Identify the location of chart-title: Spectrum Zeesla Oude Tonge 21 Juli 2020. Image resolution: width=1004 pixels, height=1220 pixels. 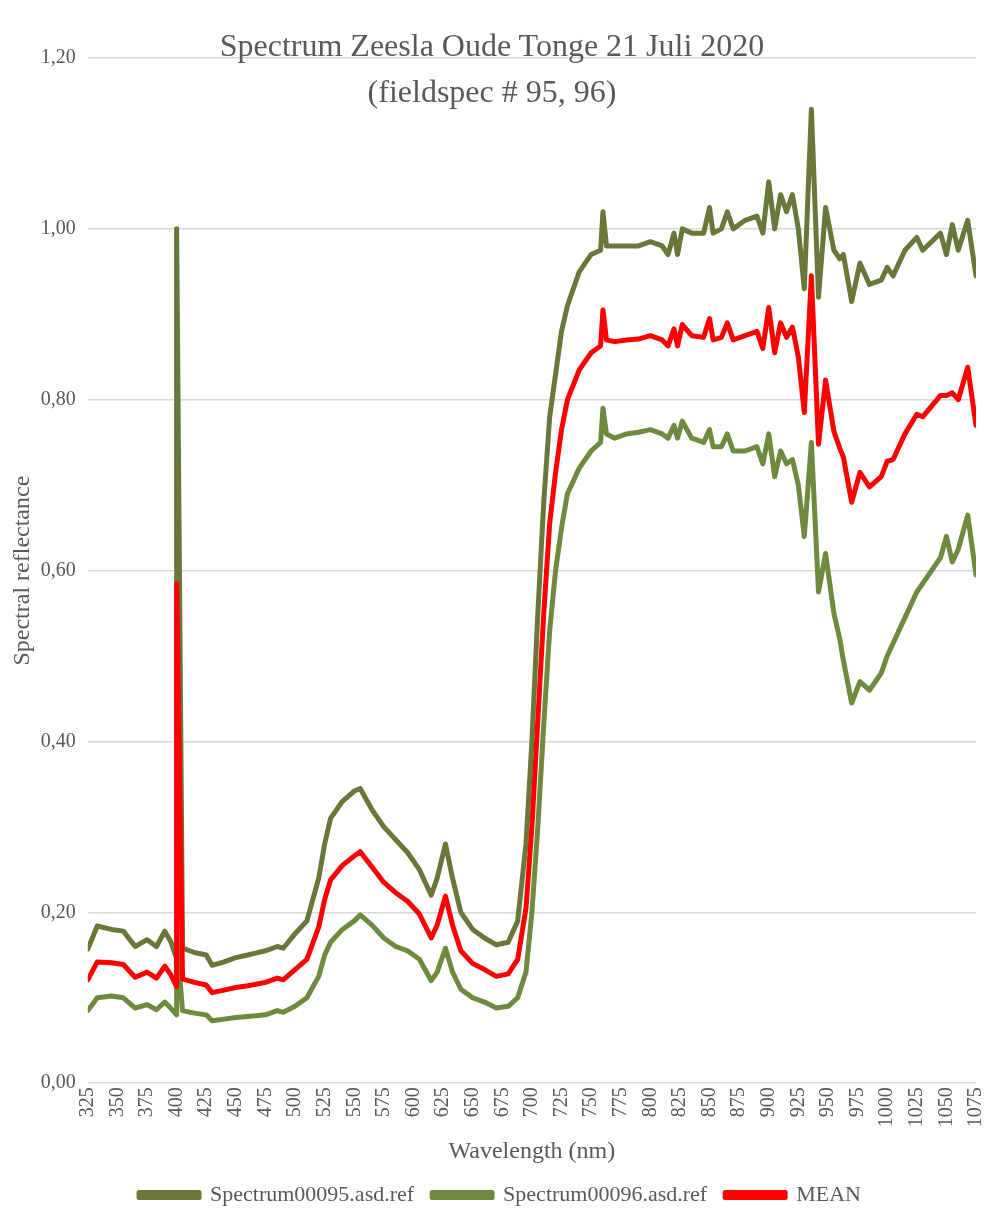
(492, 45).